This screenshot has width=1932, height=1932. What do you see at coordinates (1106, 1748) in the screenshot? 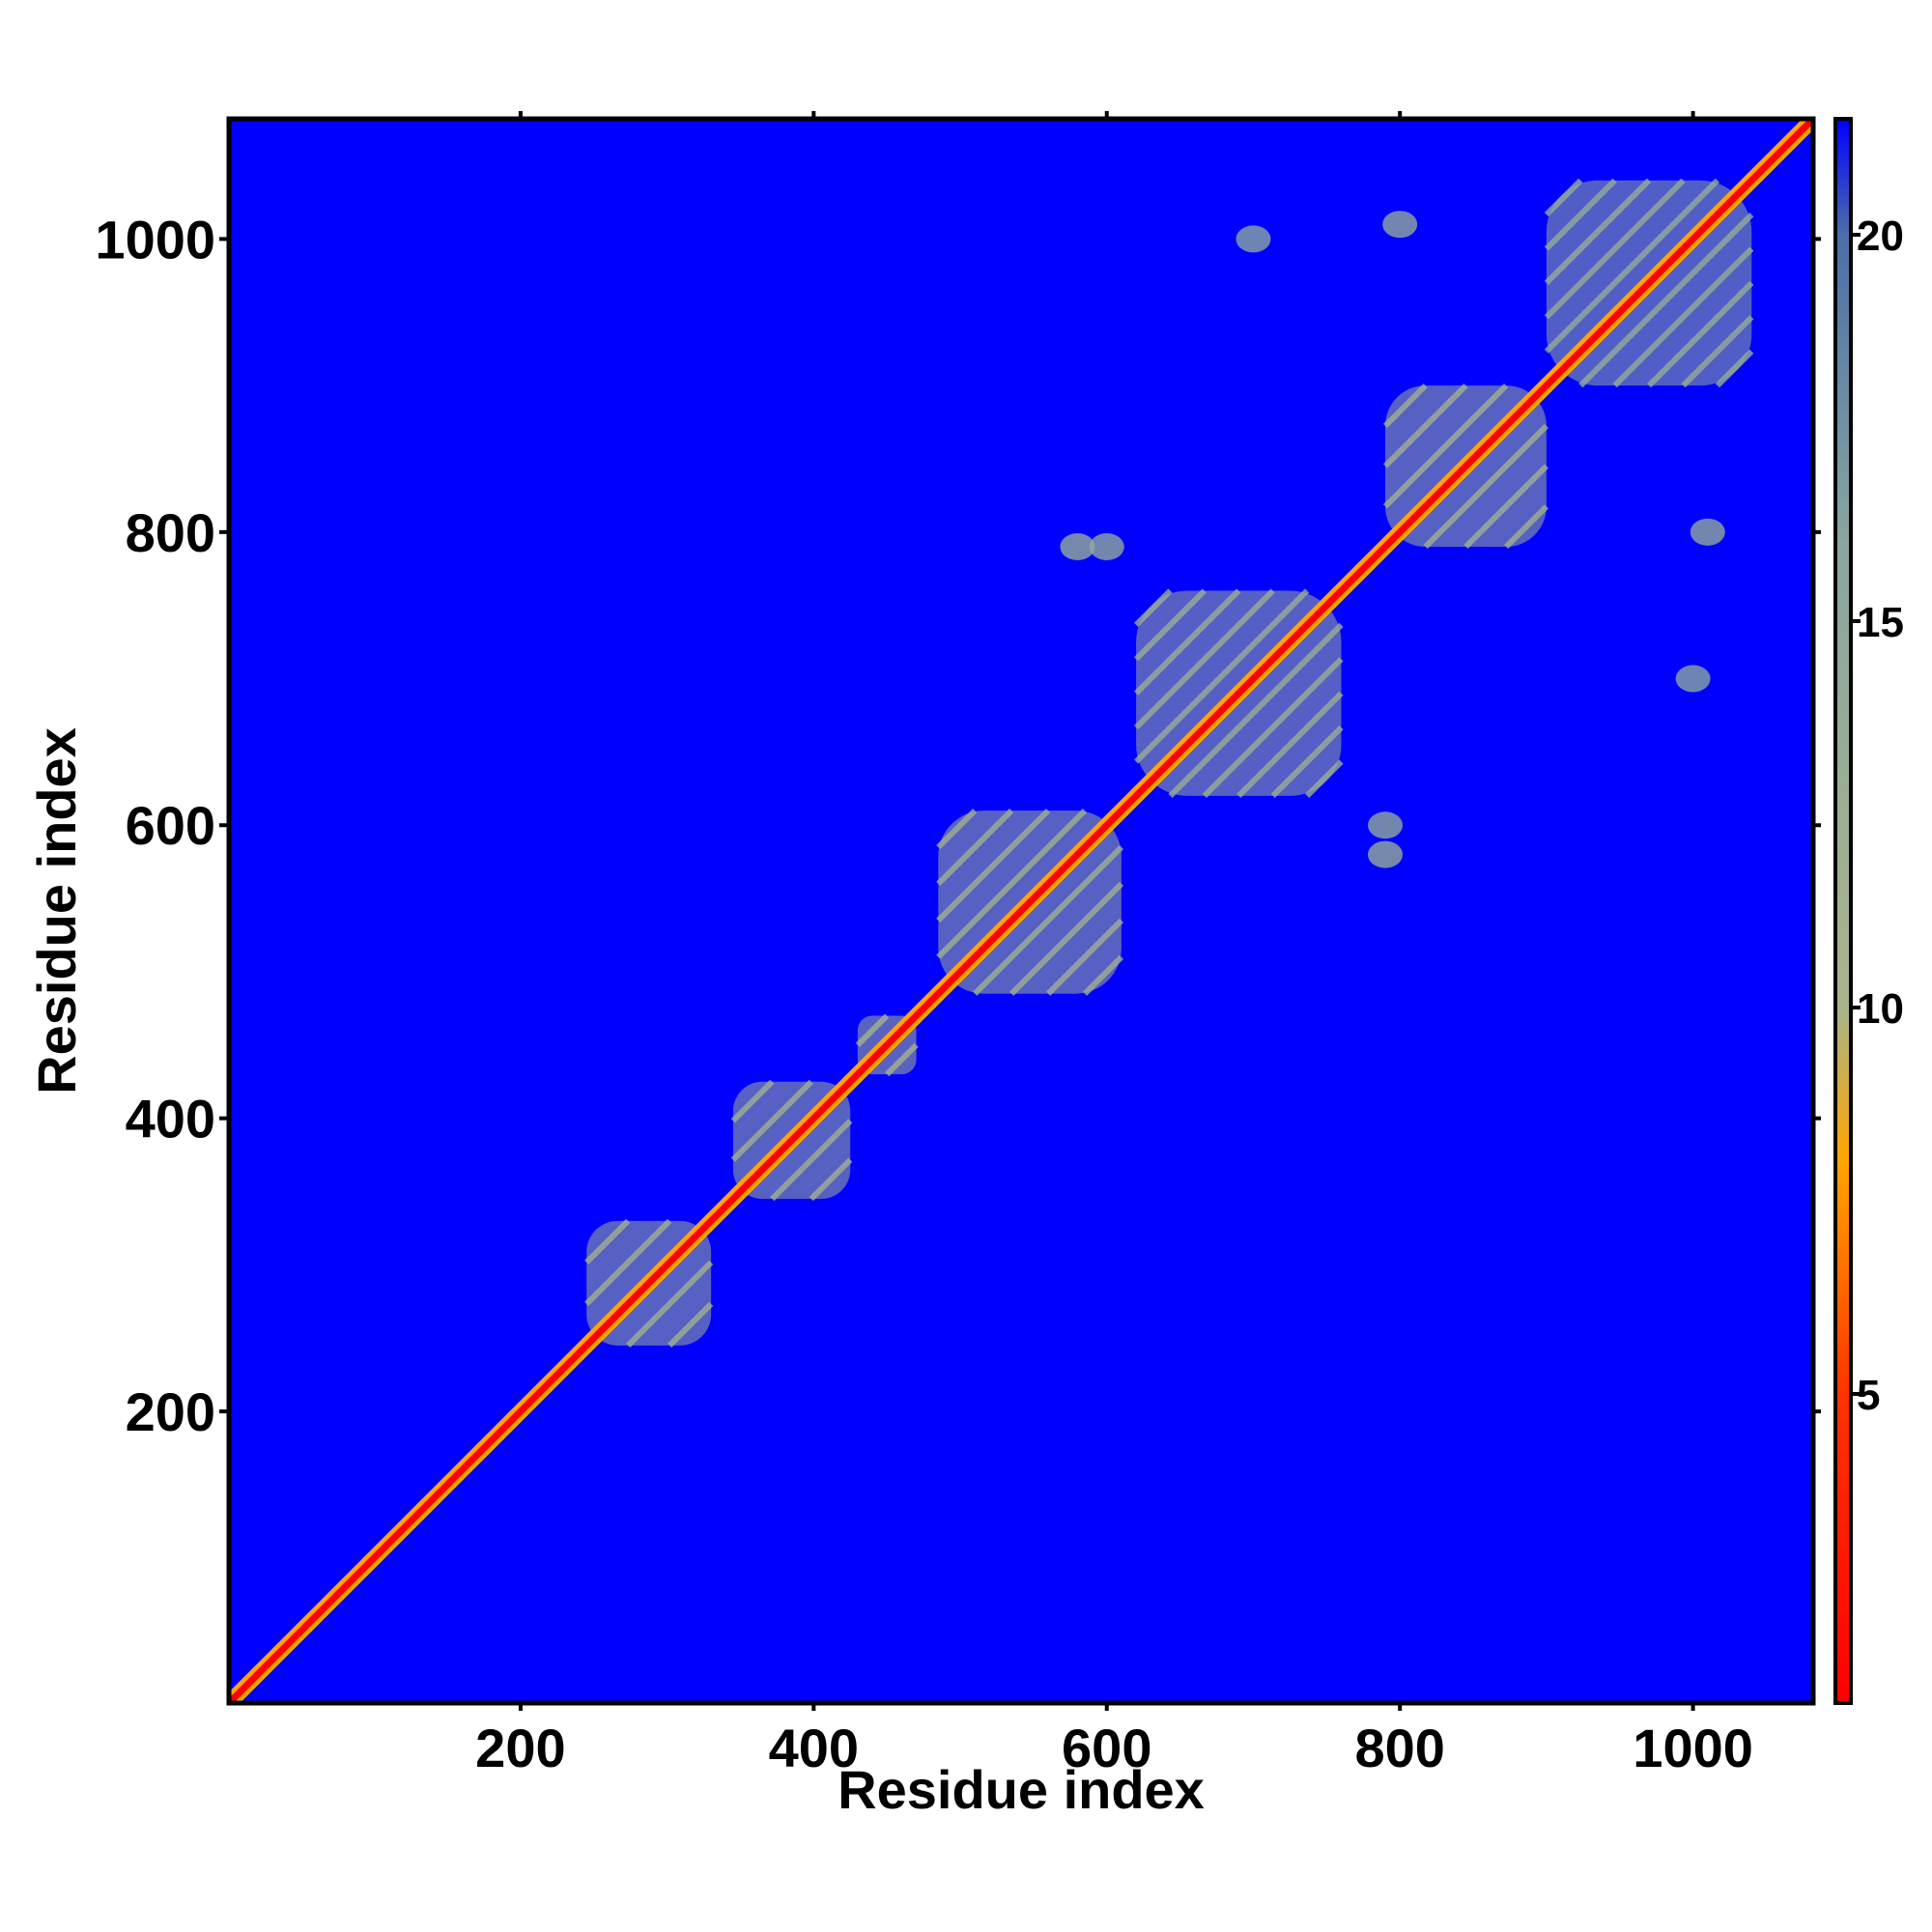
I see `x-tick-label: 600` at bounding box center [1106, 1748].